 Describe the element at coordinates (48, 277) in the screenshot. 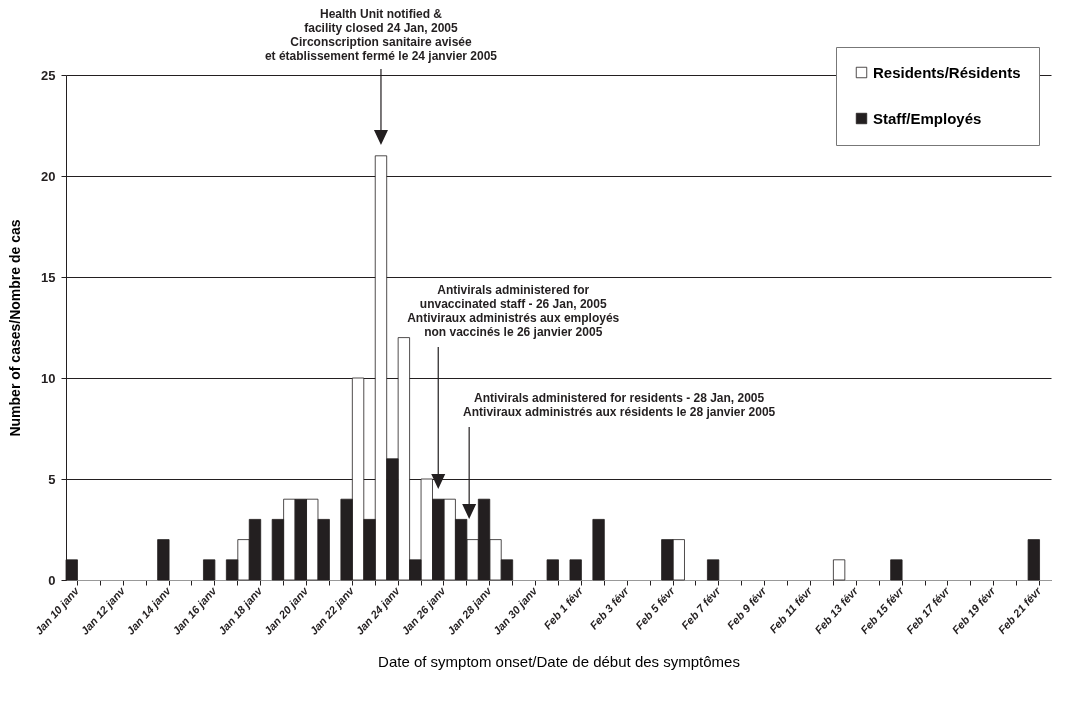

I see `y-tick-label: 15` at that location.